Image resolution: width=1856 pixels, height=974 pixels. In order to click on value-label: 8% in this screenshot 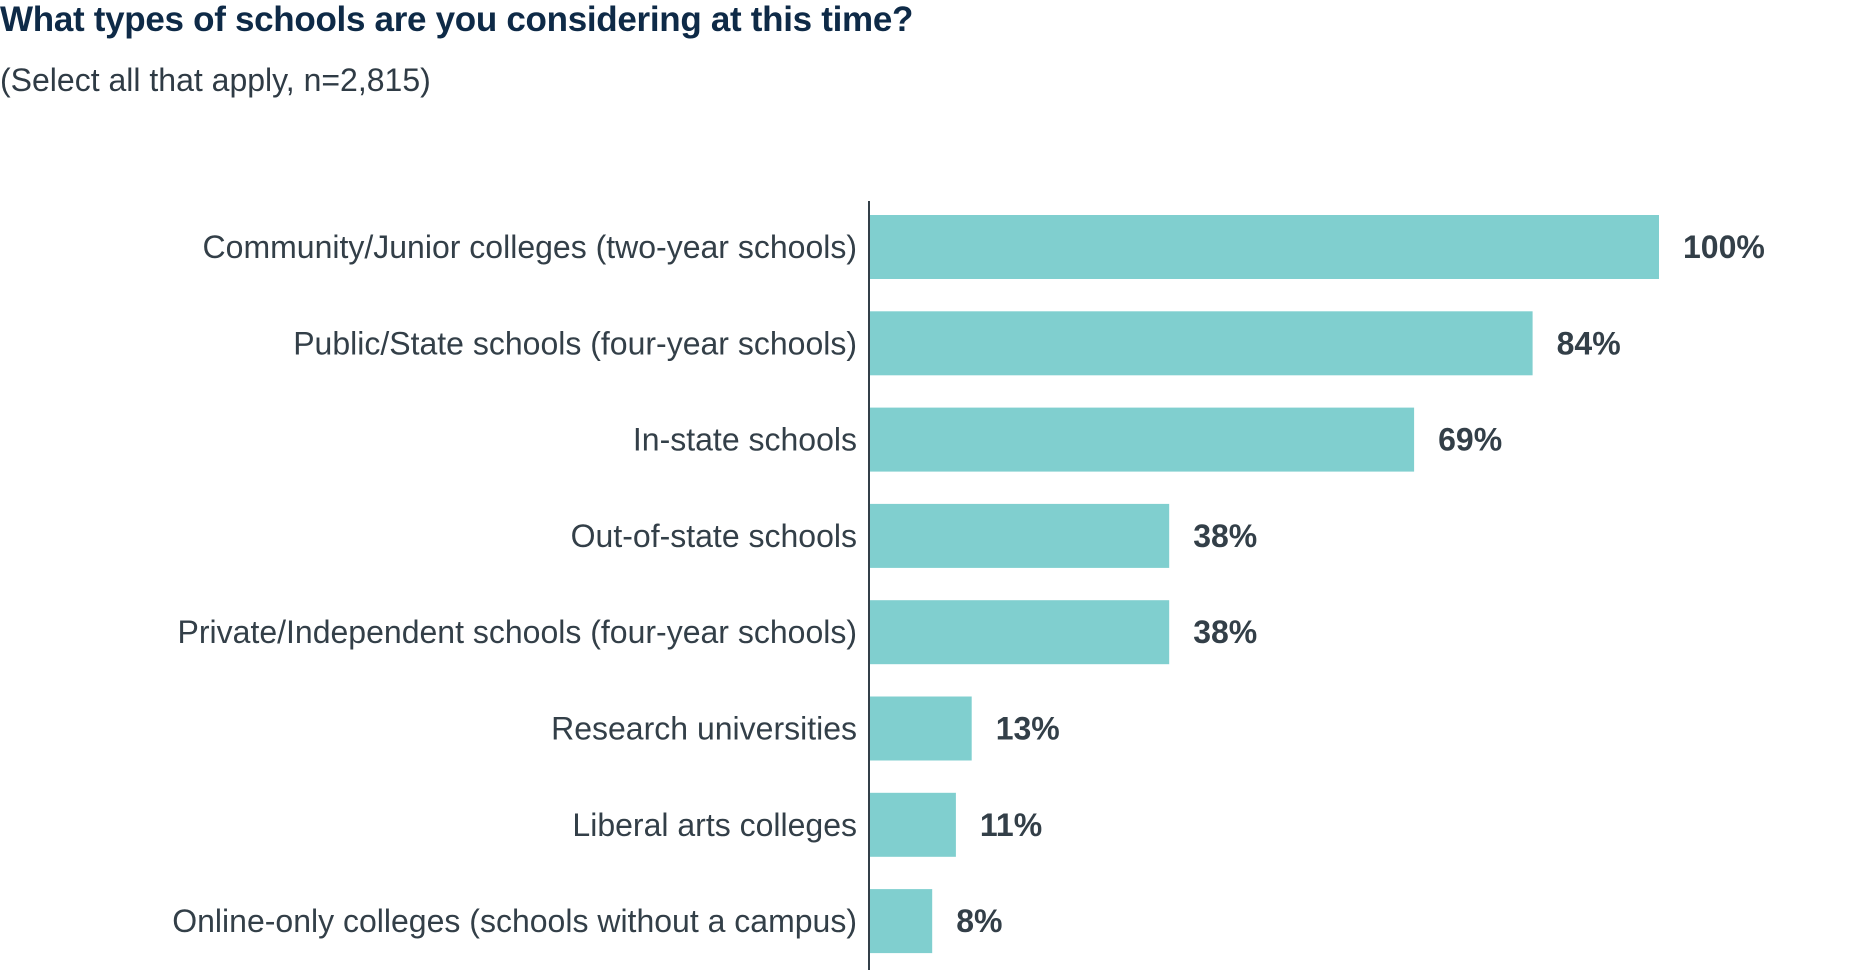, I will do `click(979, 921)`.